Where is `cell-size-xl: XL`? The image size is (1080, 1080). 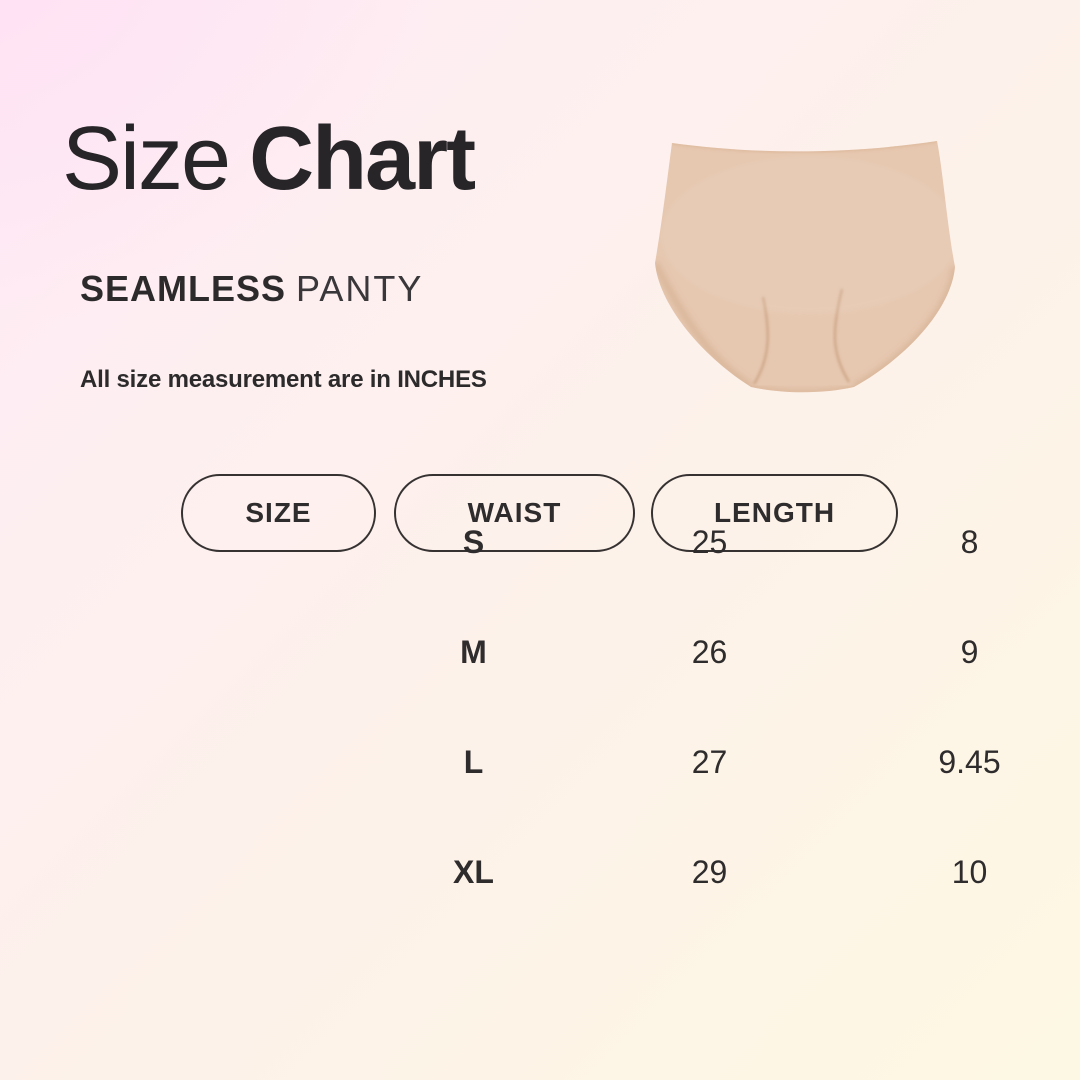
cell-size-xl: XL is located at coordinates (473, 871).